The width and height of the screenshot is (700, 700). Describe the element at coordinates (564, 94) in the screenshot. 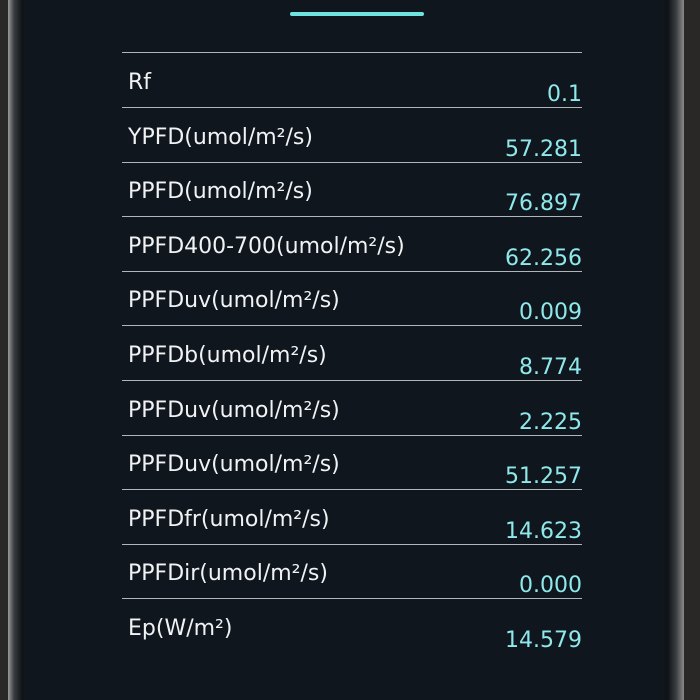

I see `row-value: 0.1` at that location.